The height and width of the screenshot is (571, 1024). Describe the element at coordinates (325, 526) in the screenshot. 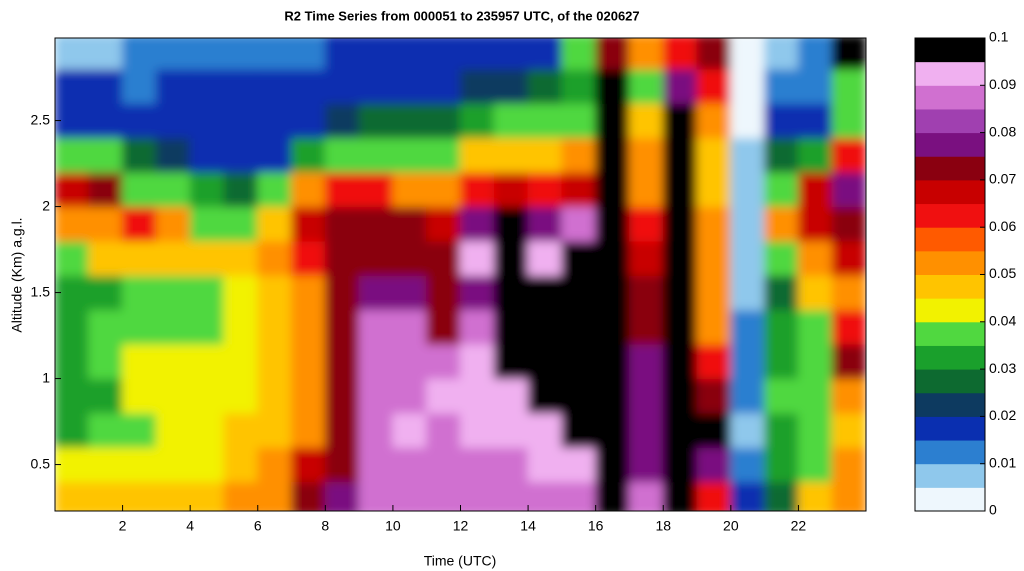

I see `x-tick-label: 8` at that location.